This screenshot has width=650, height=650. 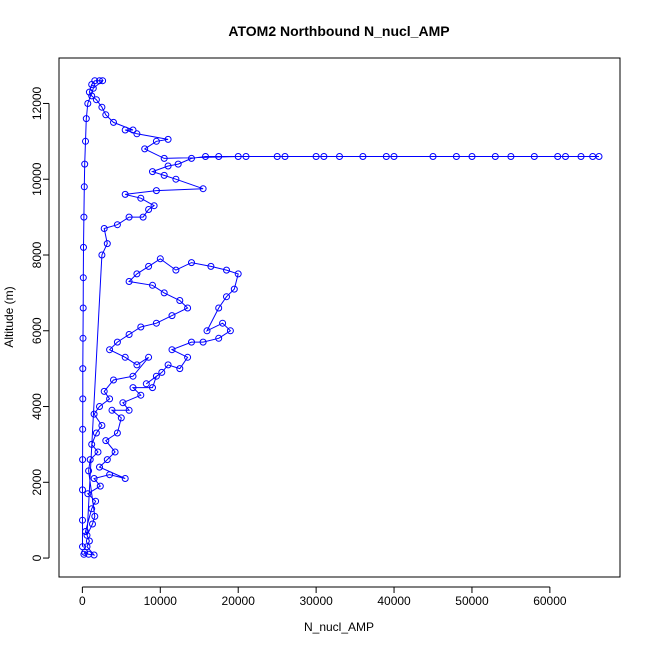 What do you see at coordinates (316, 601) in the screenshot?
I see `x-tick-label: 30000` at bounding box center [316, 601].